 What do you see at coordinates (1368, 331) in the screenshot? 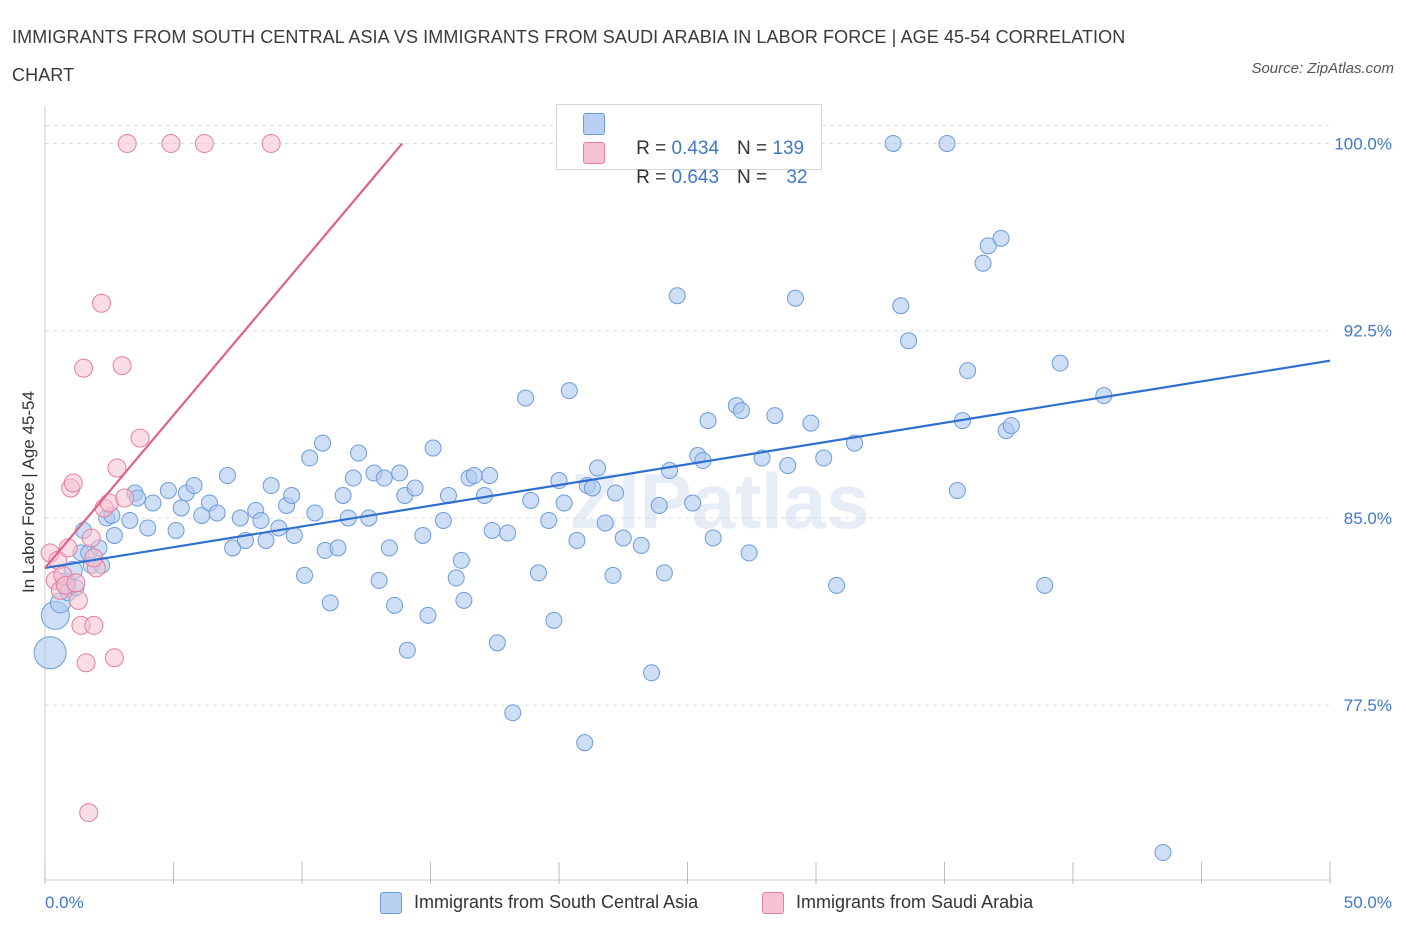
I see `y-tick-label: 92.5%` at bounding box center [1368, 331].